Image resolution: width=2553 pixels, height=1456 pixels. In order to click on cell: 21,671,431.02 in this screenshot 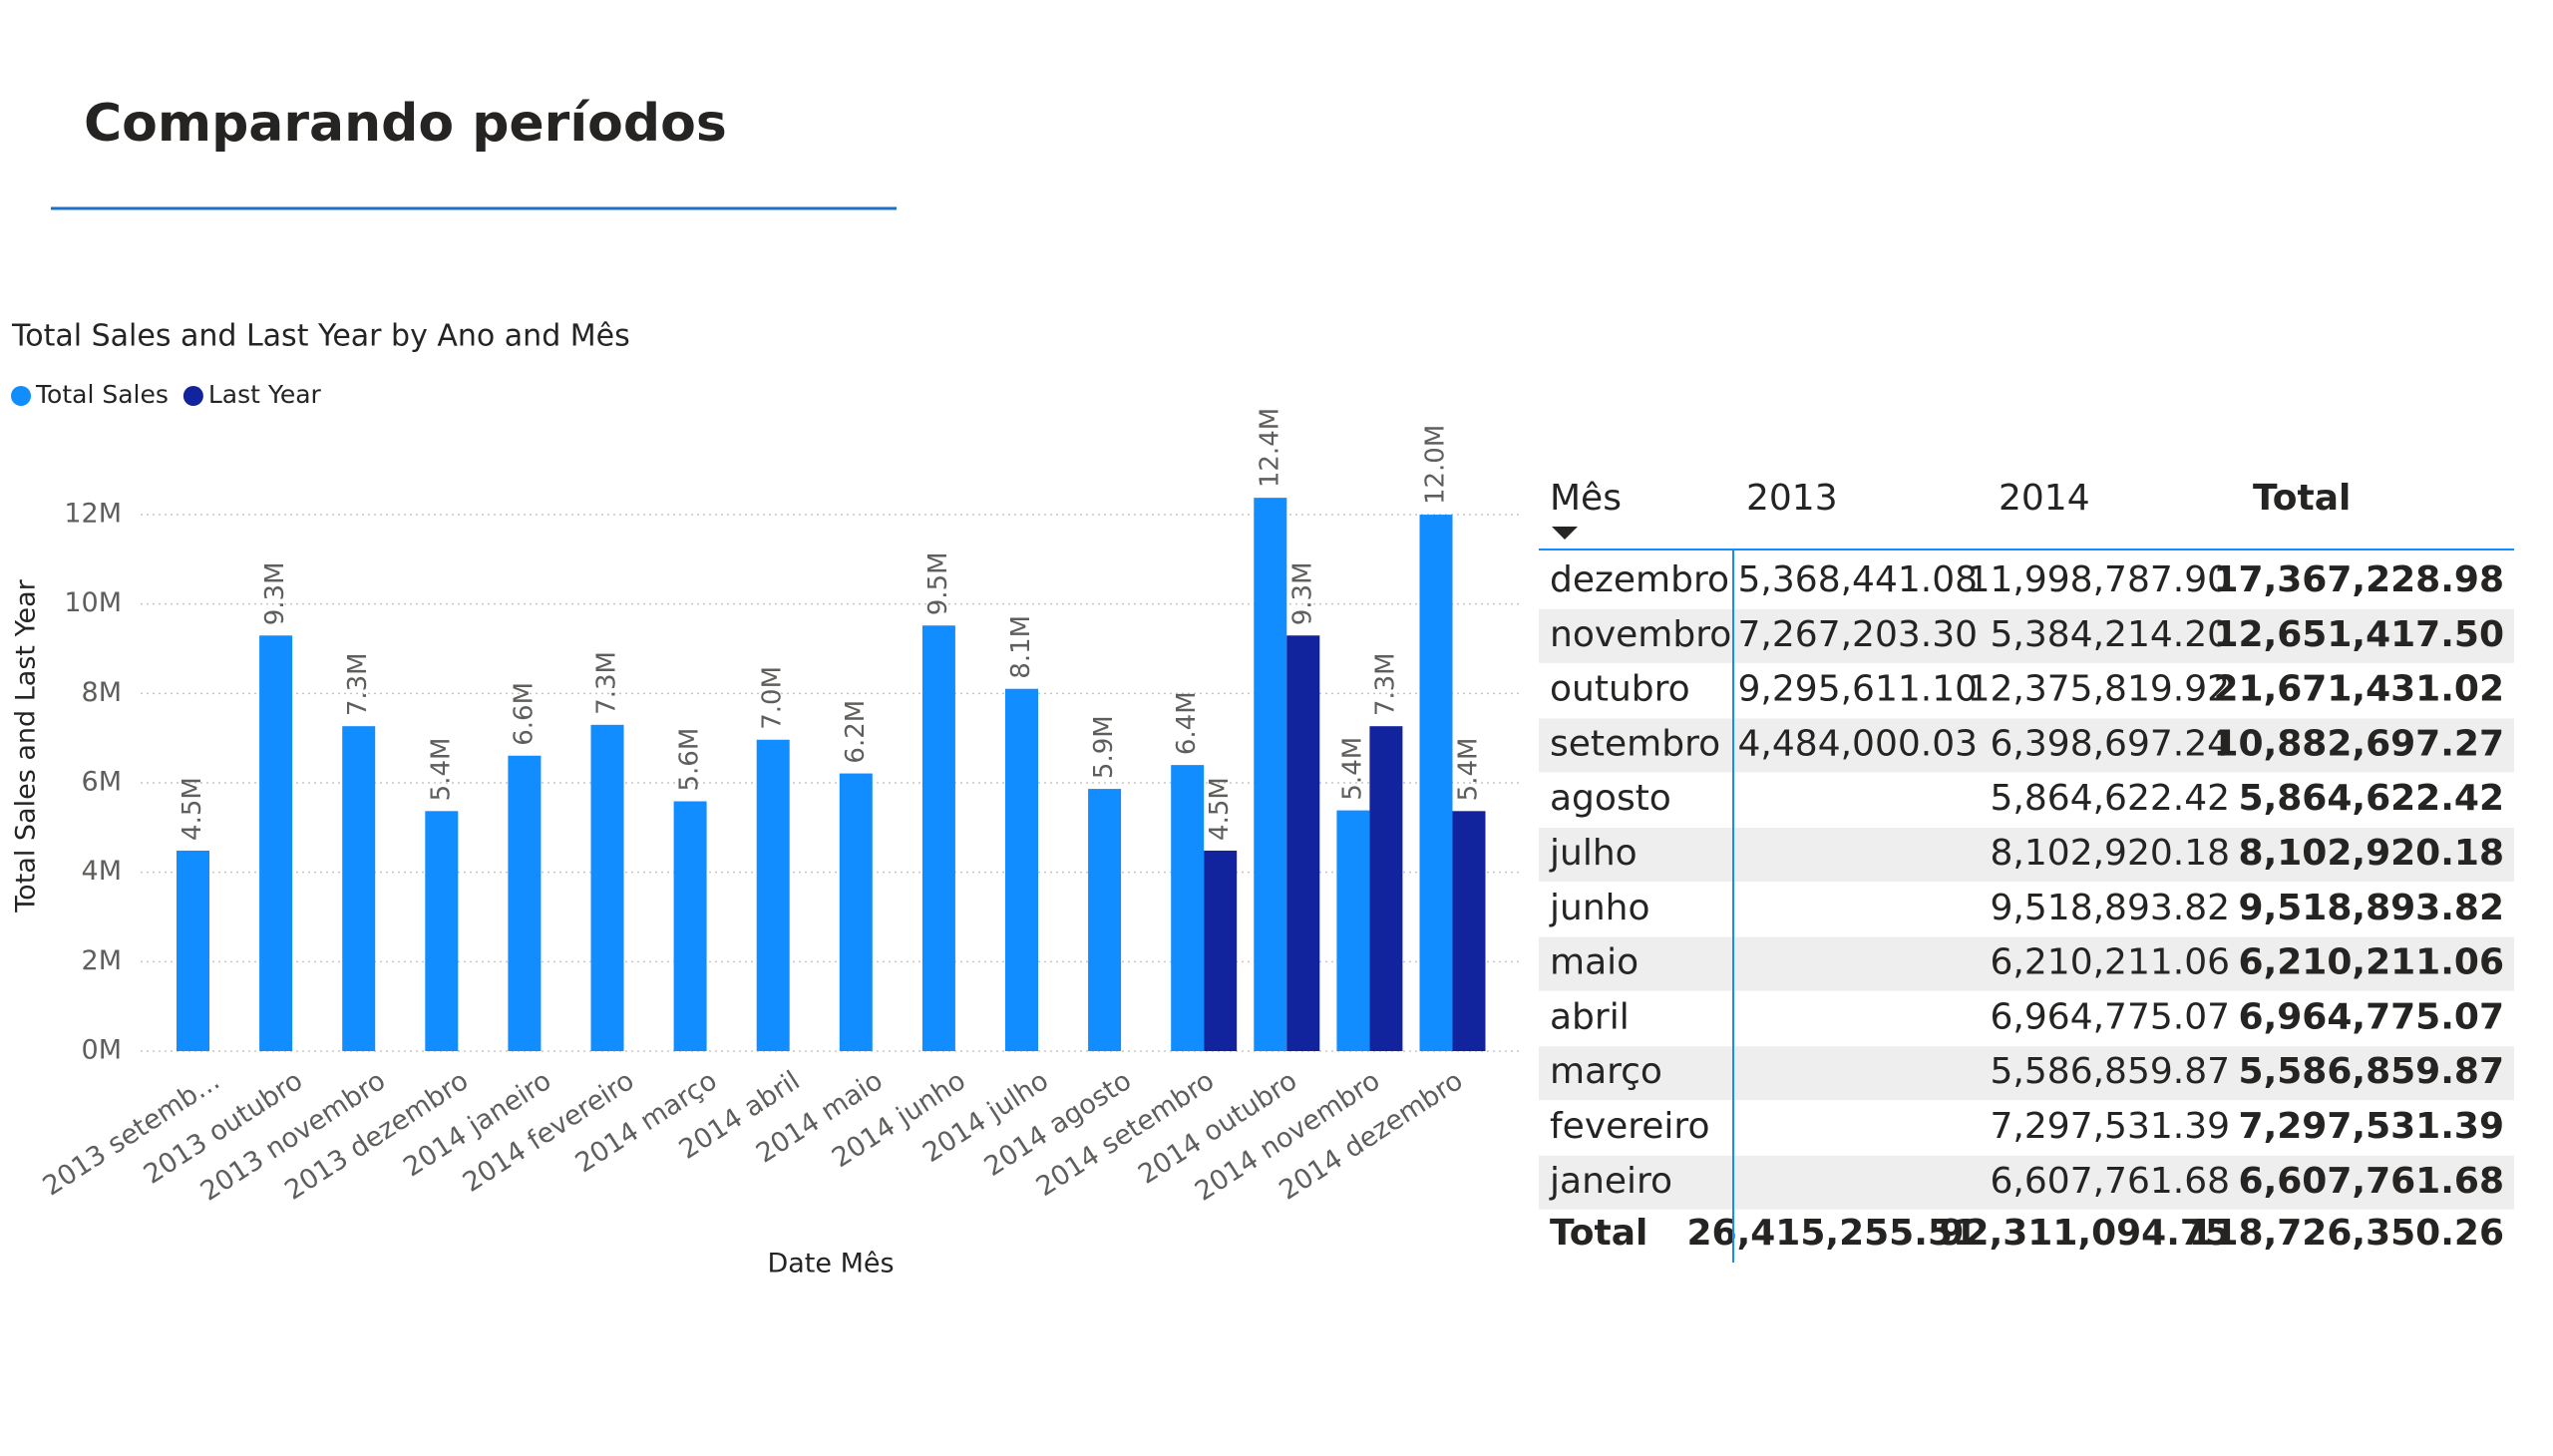, I will do `click(2358, 689)`.